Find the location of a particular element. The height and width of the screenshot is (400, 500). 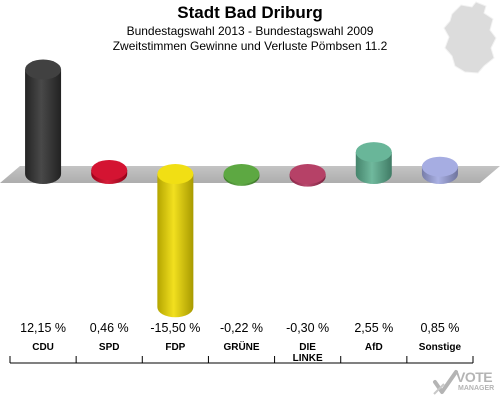

vote-manager-logo: VOTE MANAGER is located at coordinates (465, 383).